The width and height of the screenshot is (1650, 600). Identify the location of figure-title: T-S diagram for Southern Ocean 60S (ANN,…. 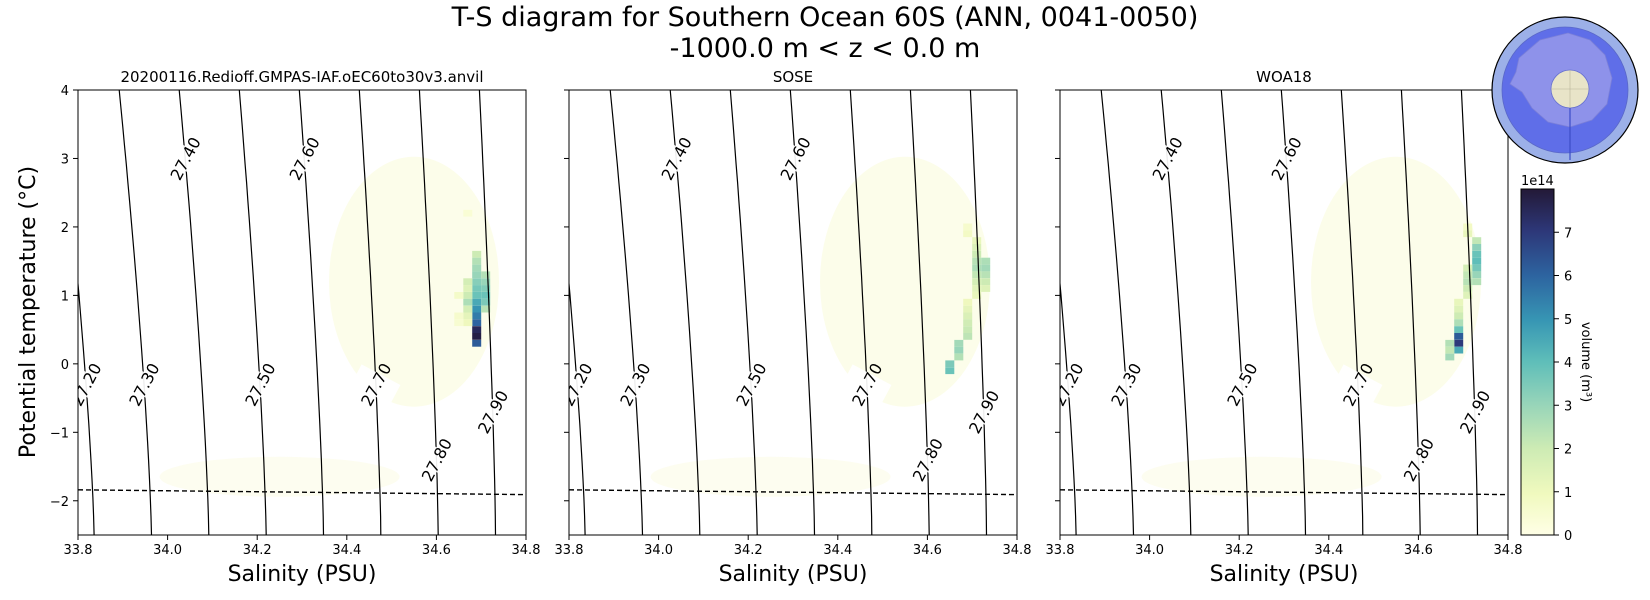
(825, 17).